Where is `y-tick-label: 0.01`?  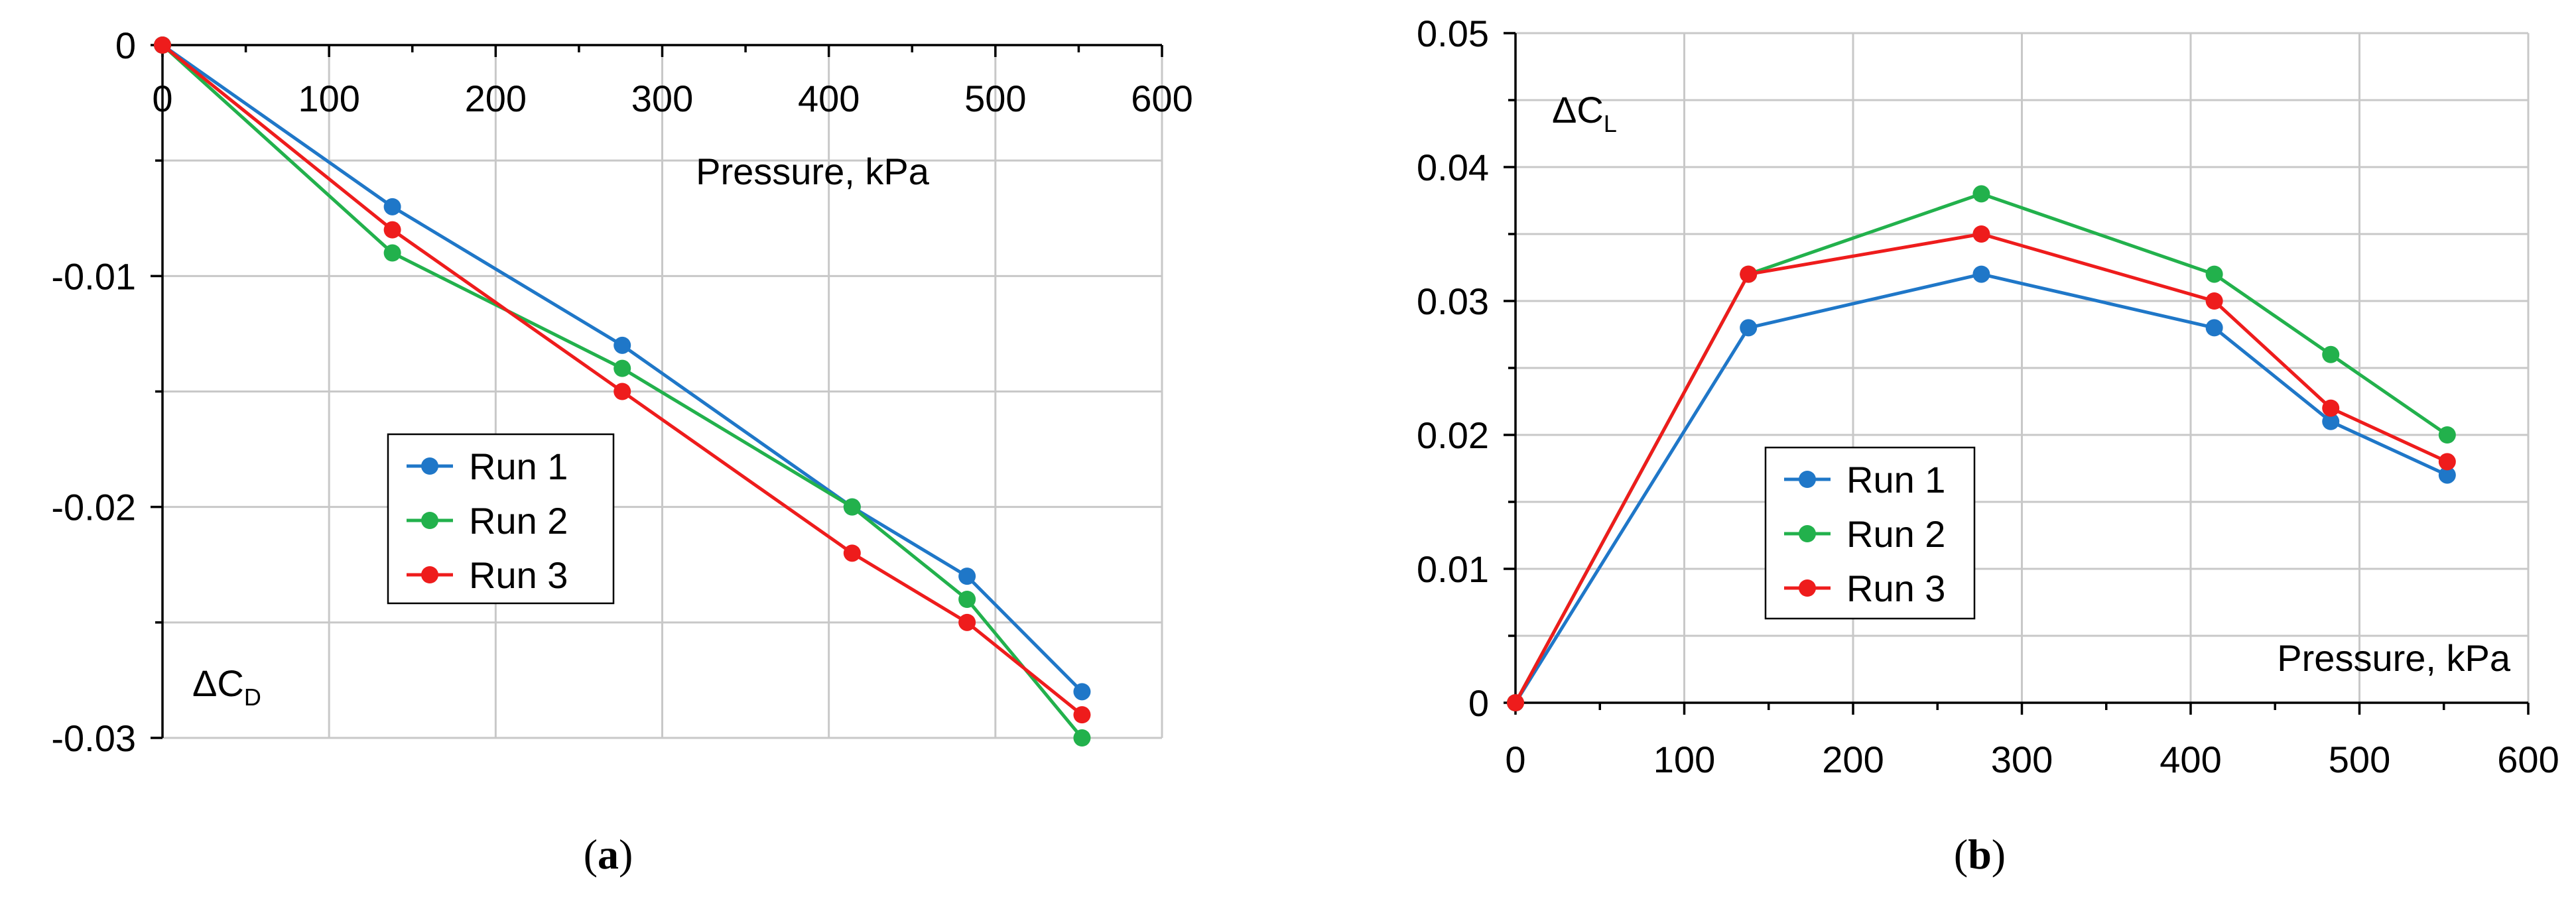
y-tick-label: 0.01 is located at coordinates (1453, 569).